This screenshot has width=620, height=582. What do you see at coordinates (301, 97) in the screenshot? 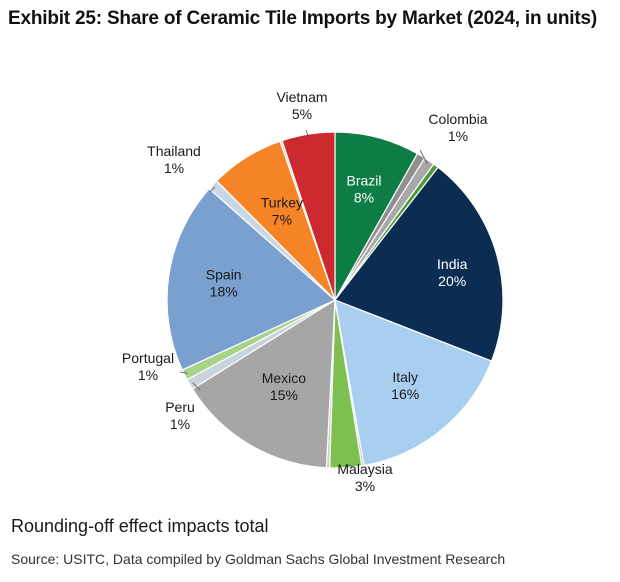
I see `slice-name-vietnam: Vietnam` at bounding box center [301, 97].